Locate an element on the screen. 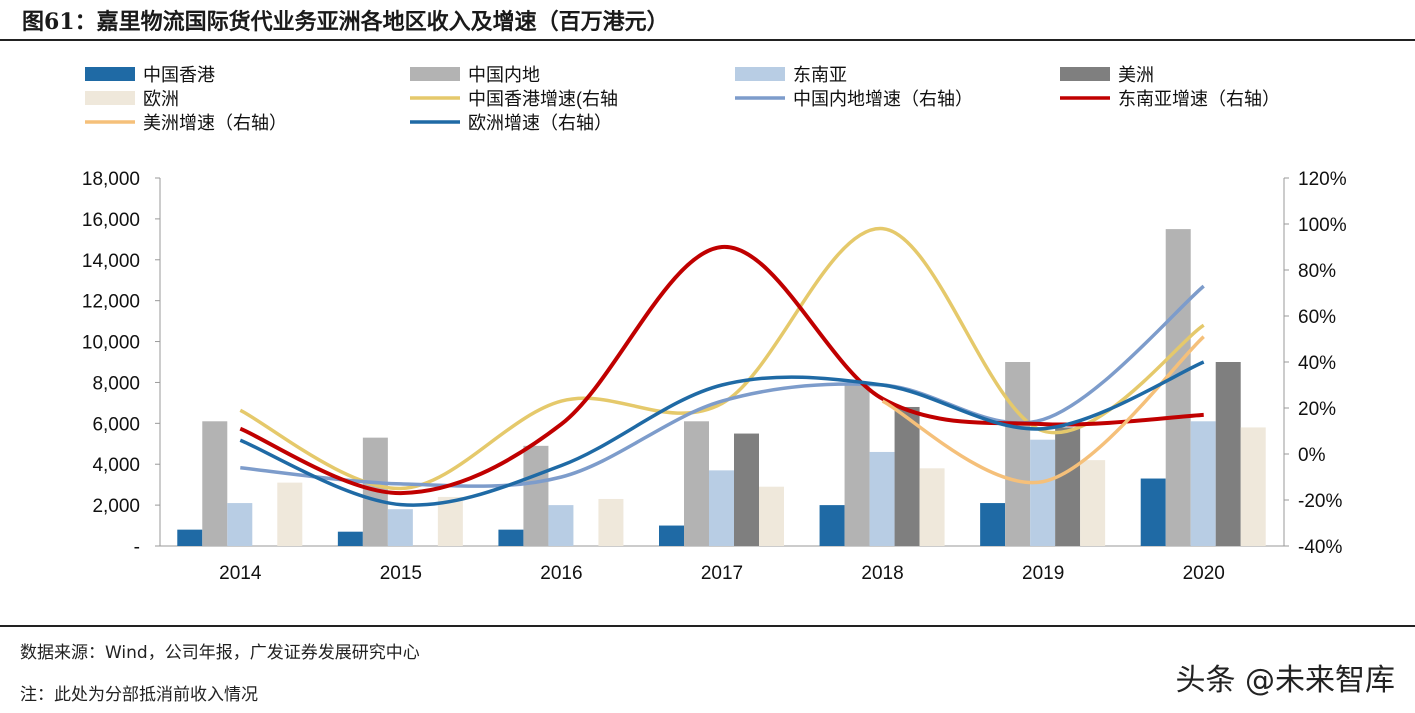 Image resolution: width=1415 pixels, height=713 pixels. legend-label: 欧洲增速（右轴） is located at coordinates (540, 123).